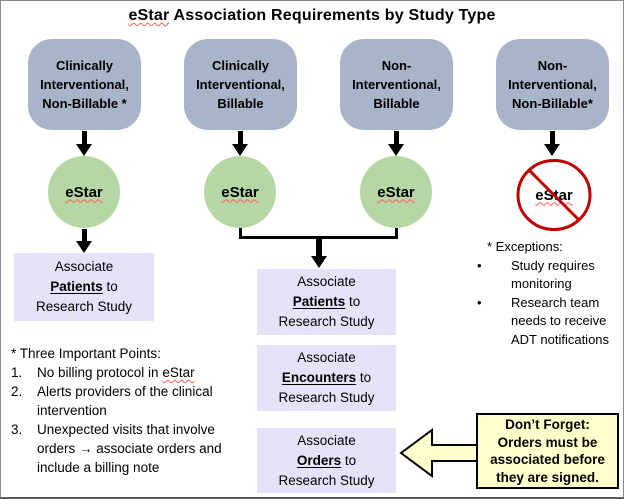 This screenshot has width=624, height=499. What do you see at coordinates (332, 15) in the screenshot?
I see `title-rest: Association Requirements by Study Type` at bounding box center [332, 15].